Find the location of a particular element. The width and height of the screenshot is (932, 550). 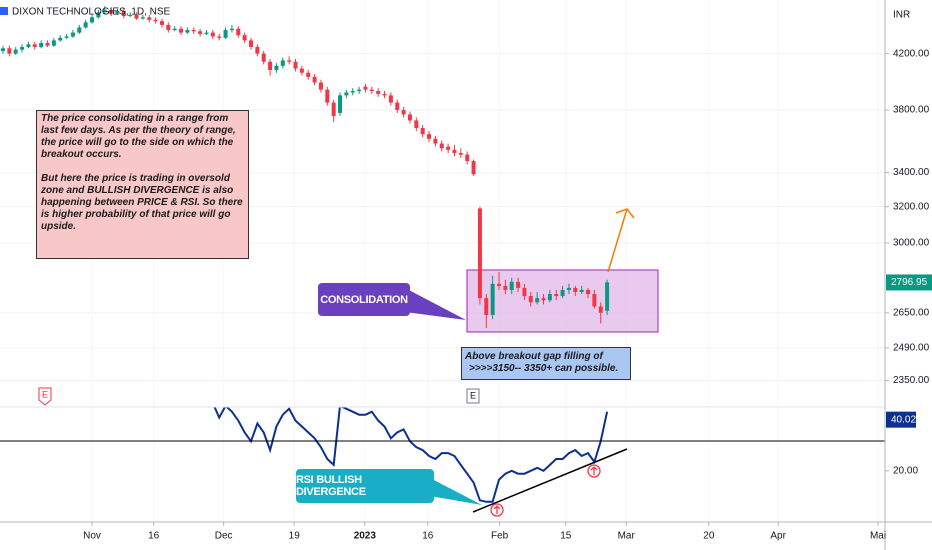

y-tick-label: 2650.00 is located at coordinates (911, 312).